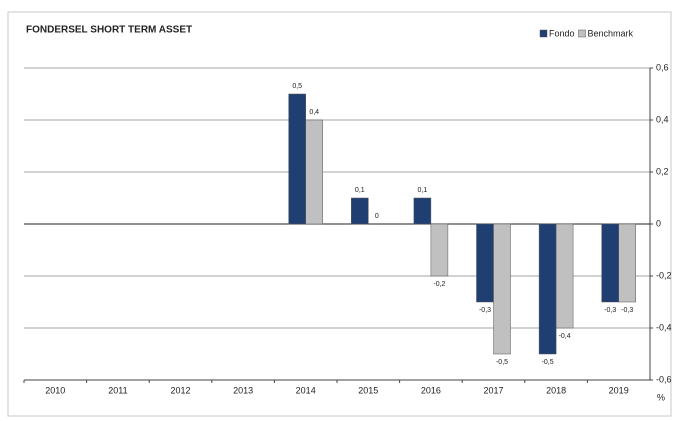 Image resolution: width=681 pixels, height=421 pixels. I want to click on value-label: 0,4, so click(314, 112).